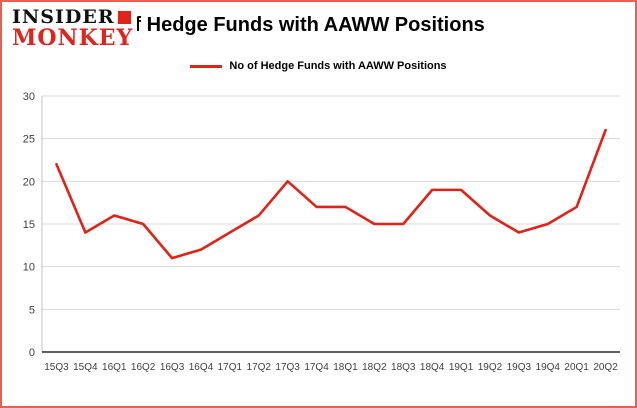  I want to click on svg-text: 17Q1, so click(230, 367).